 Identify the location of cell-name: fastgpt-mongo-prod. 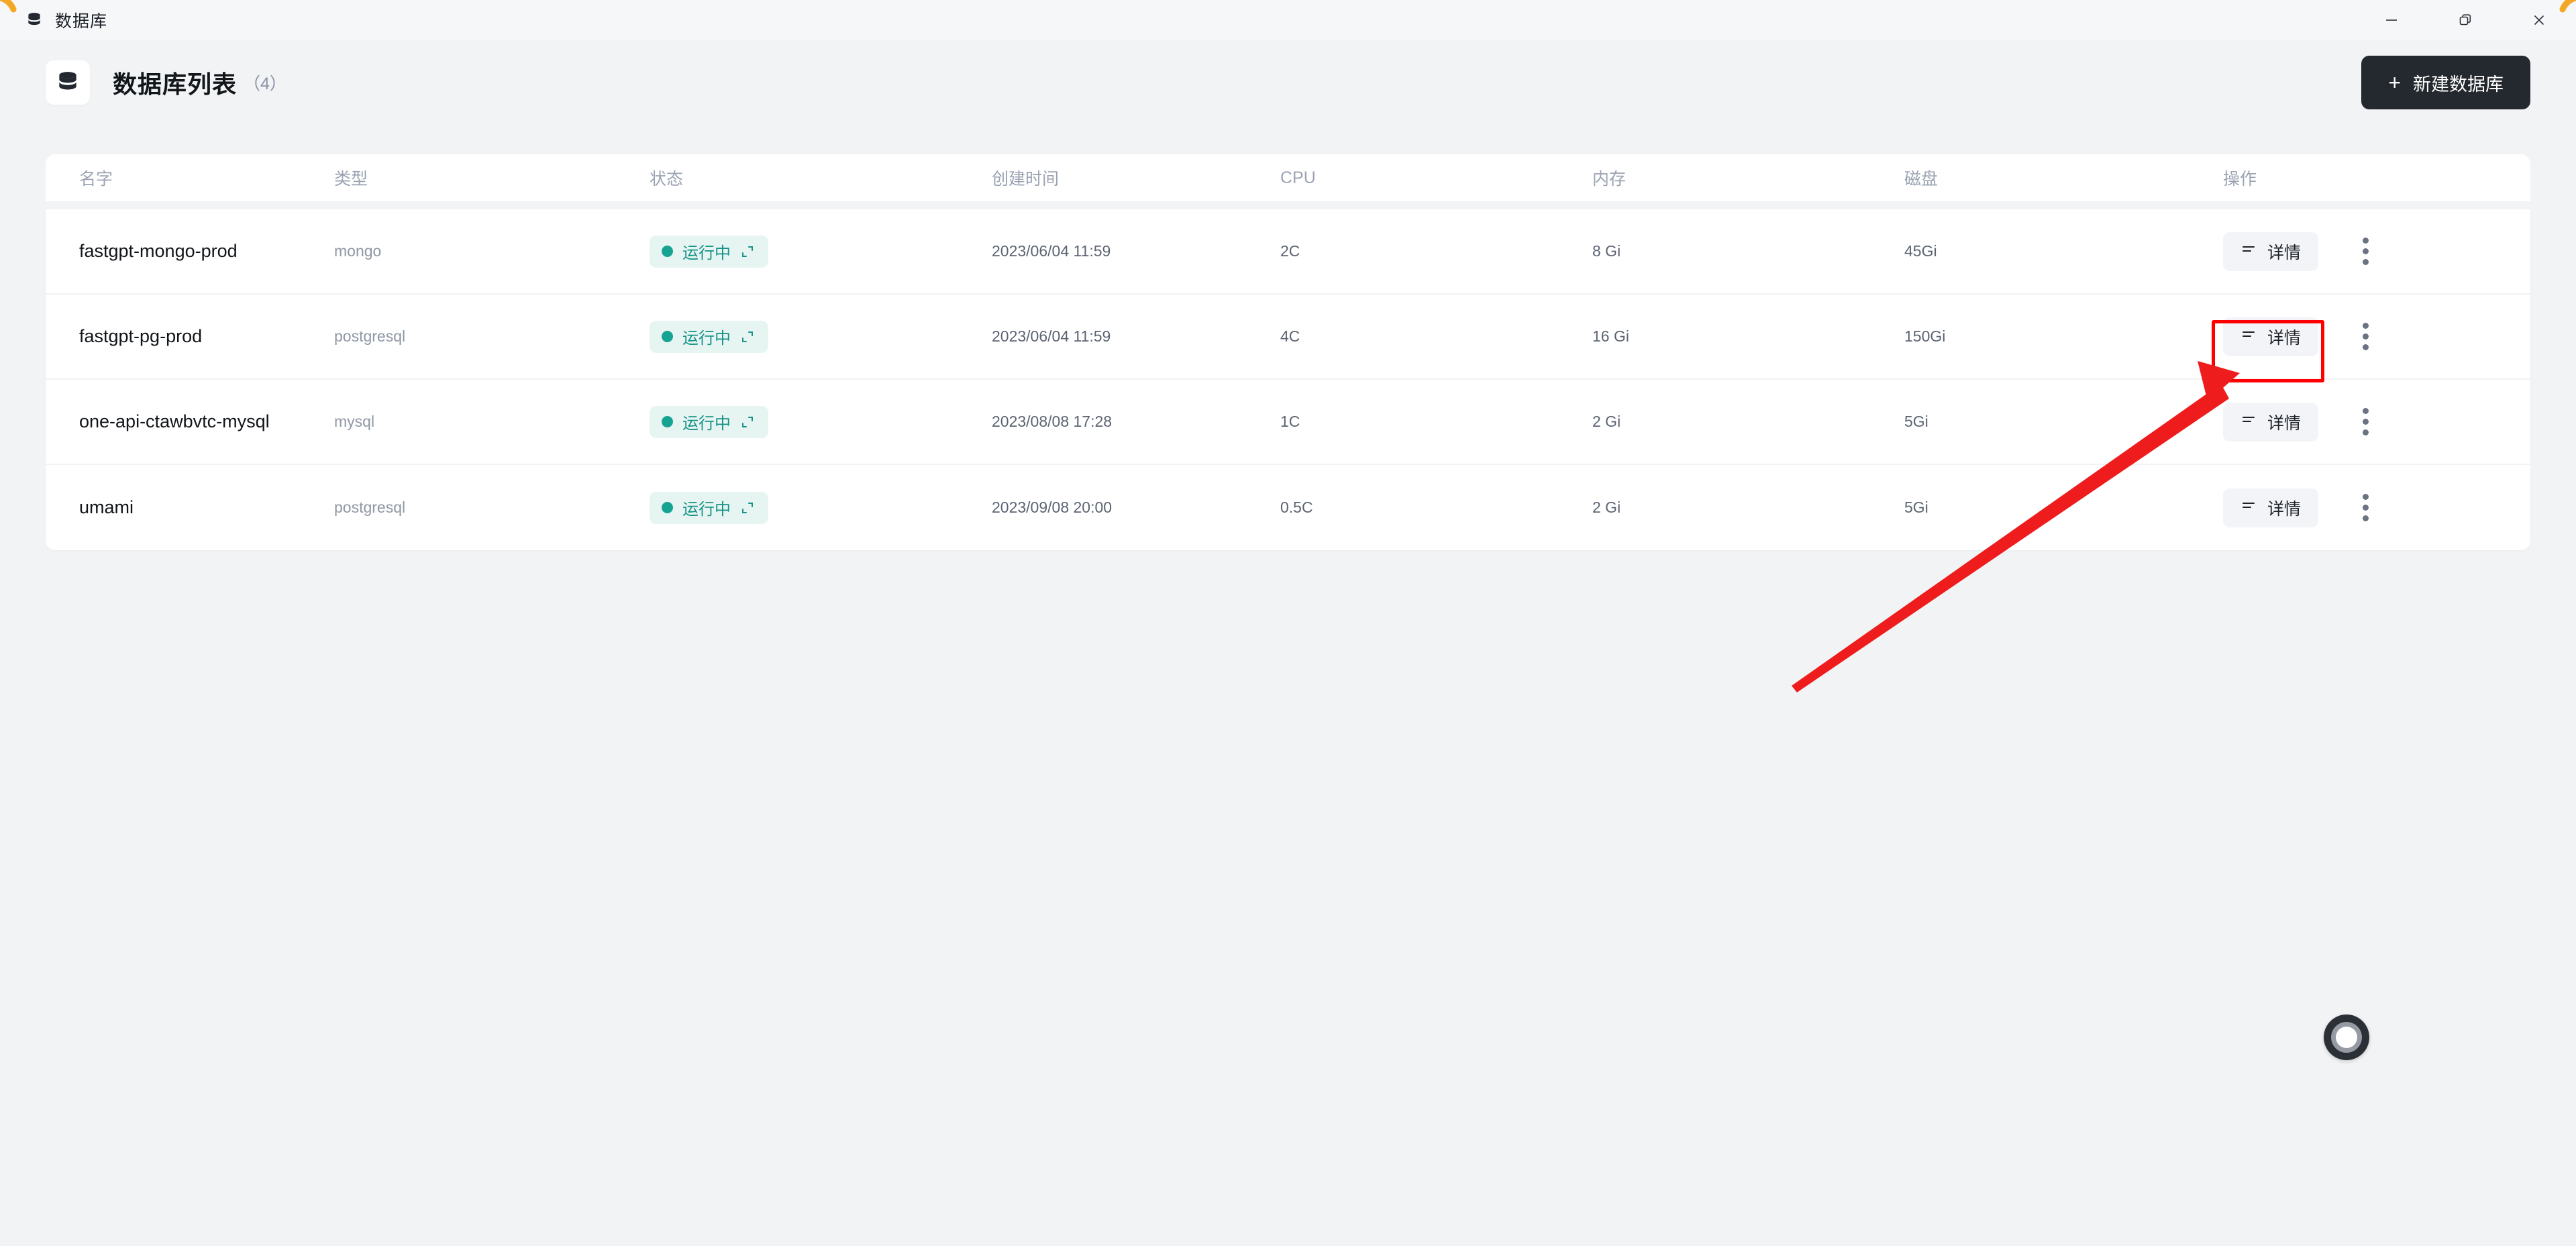
(158, 251).